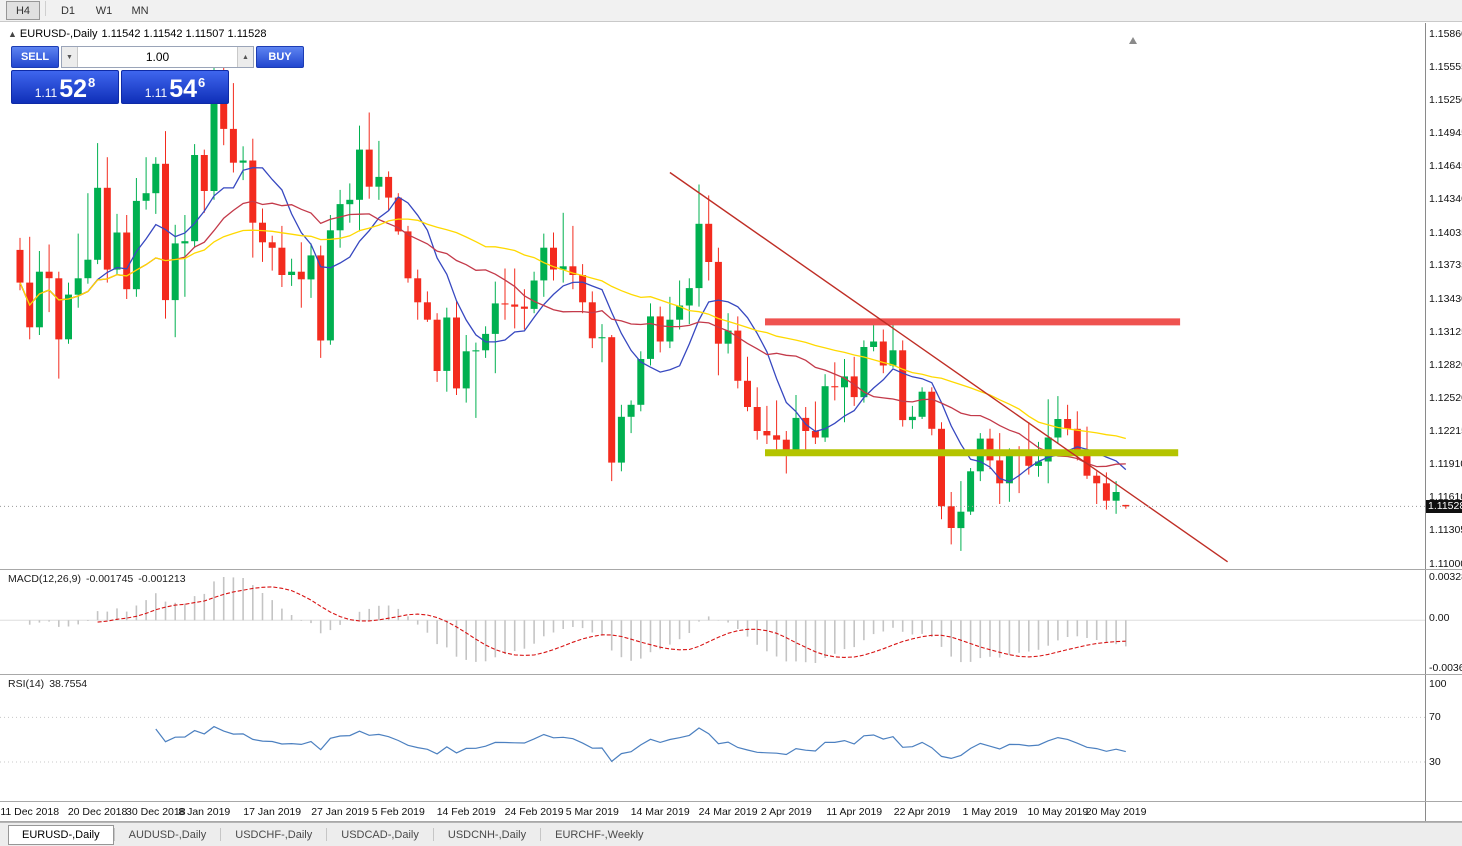  I want to click on price-scale-label: 1.14945, so click(1445, 133).